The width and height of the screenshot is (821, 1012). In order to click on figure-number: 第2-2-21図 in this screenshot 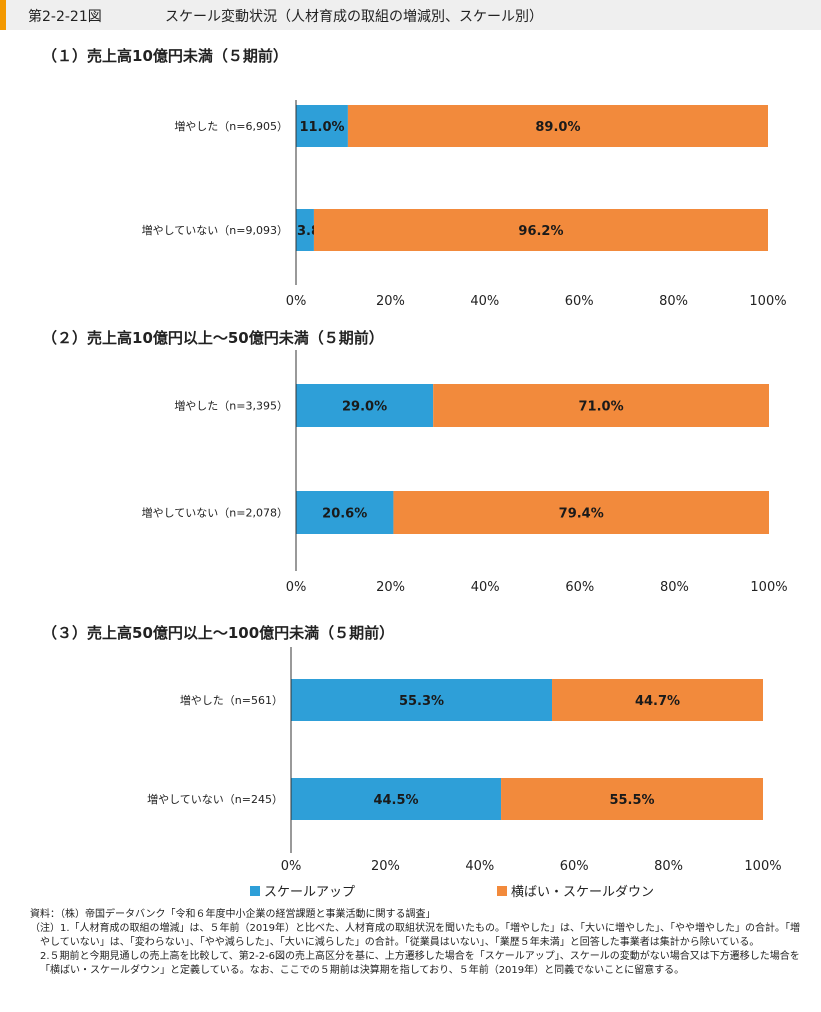, I will do `click(65, 17)`.